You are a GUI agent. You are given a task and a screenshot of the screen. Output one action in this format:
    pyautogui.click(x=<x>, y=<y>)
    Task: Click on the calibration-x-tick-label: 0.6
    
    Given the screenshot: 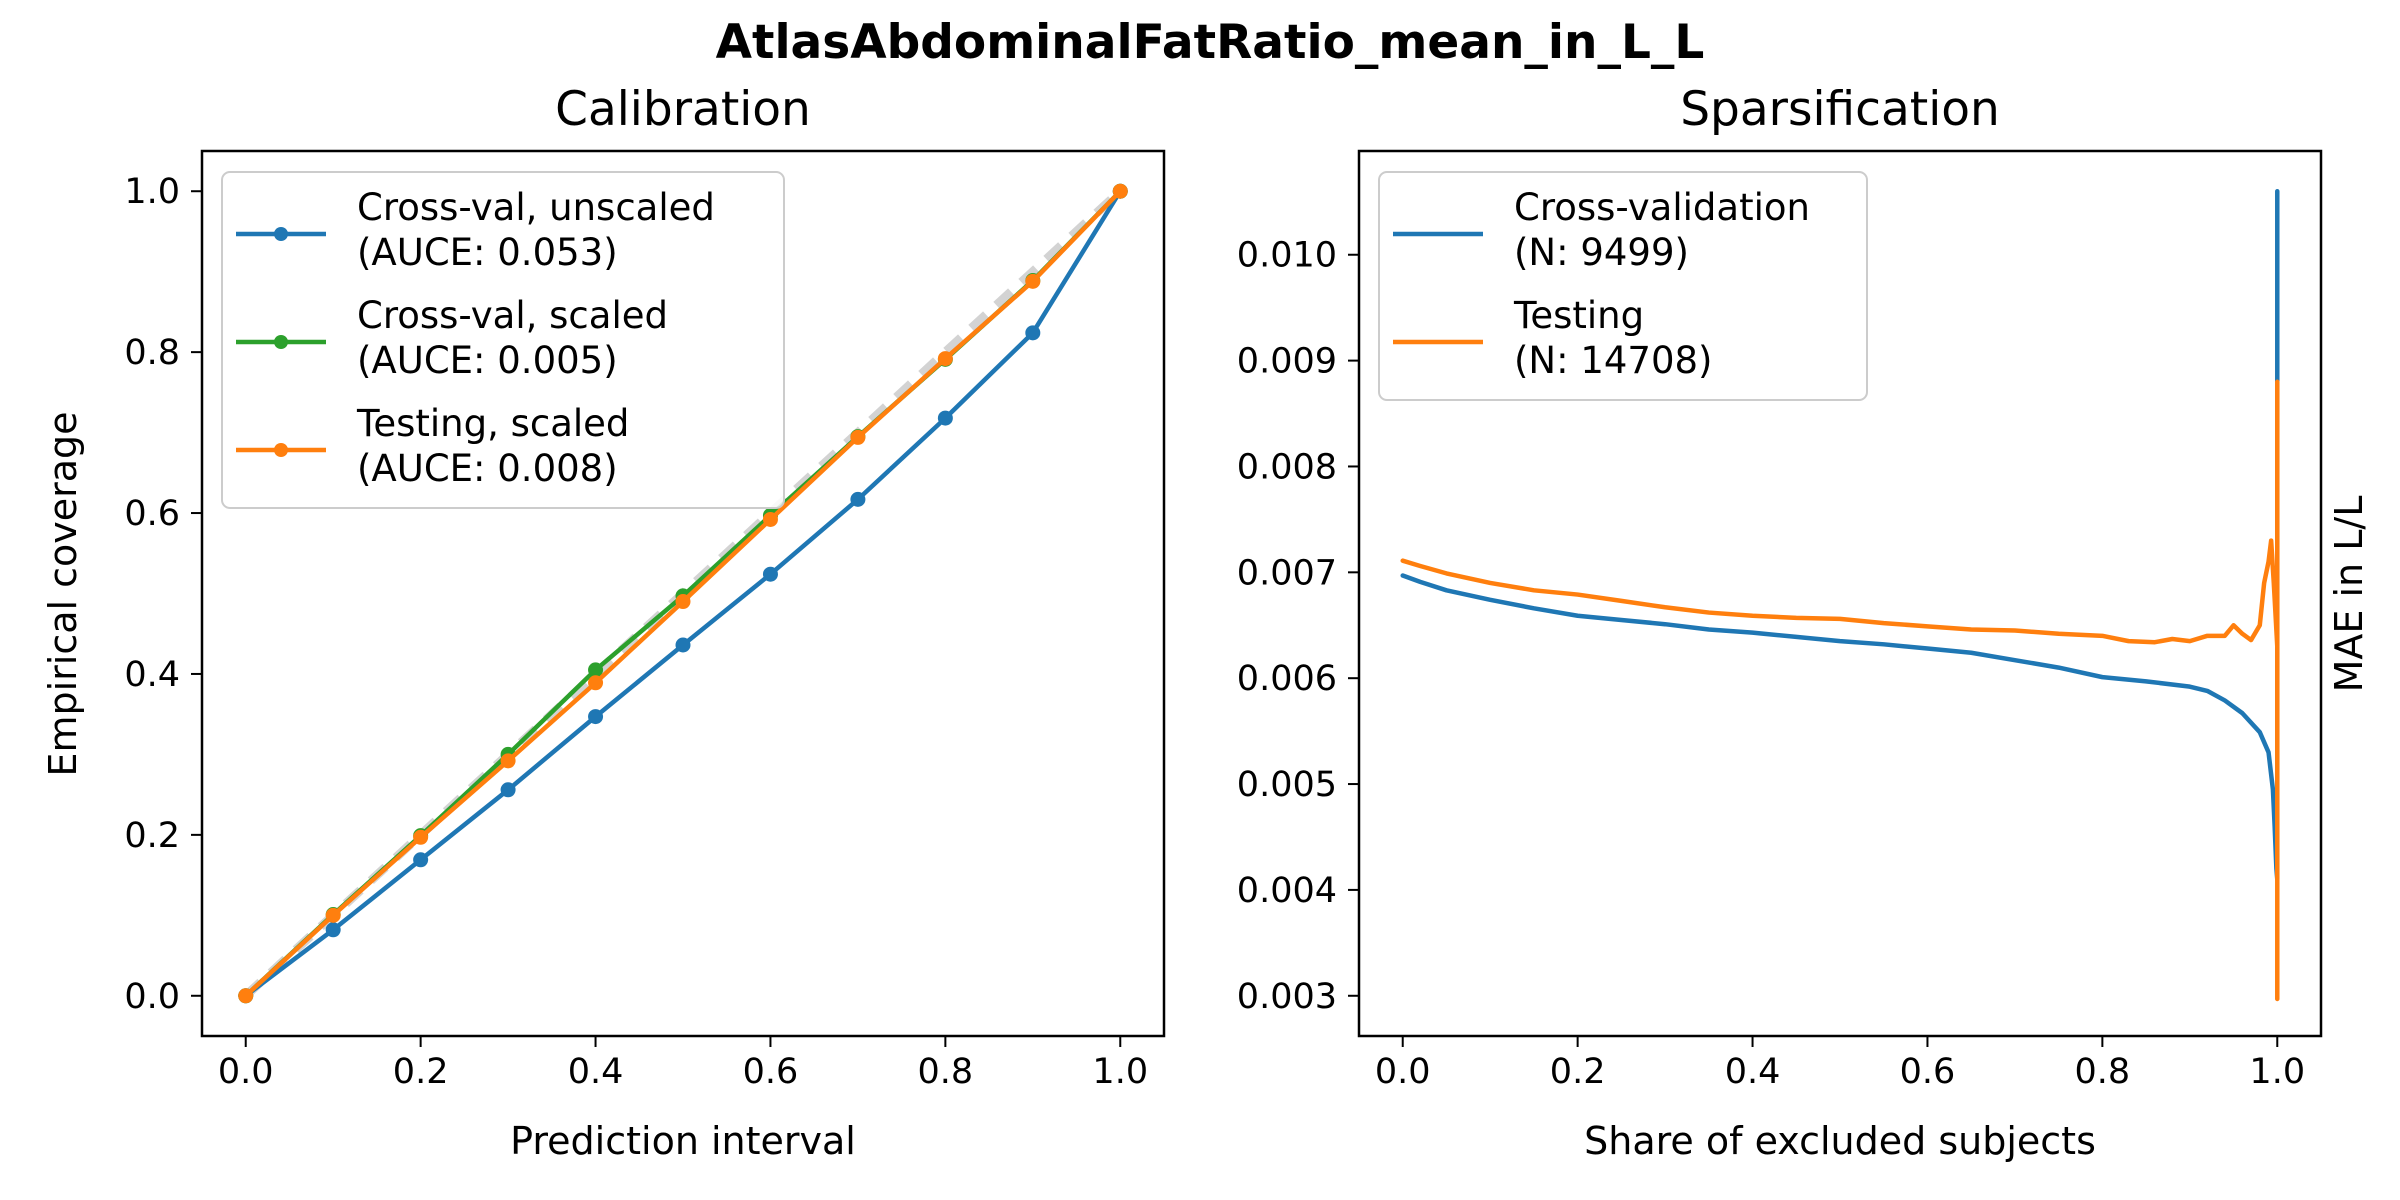 What is the action you would take?
    pyautogui.click(x=771, y=1072)
    